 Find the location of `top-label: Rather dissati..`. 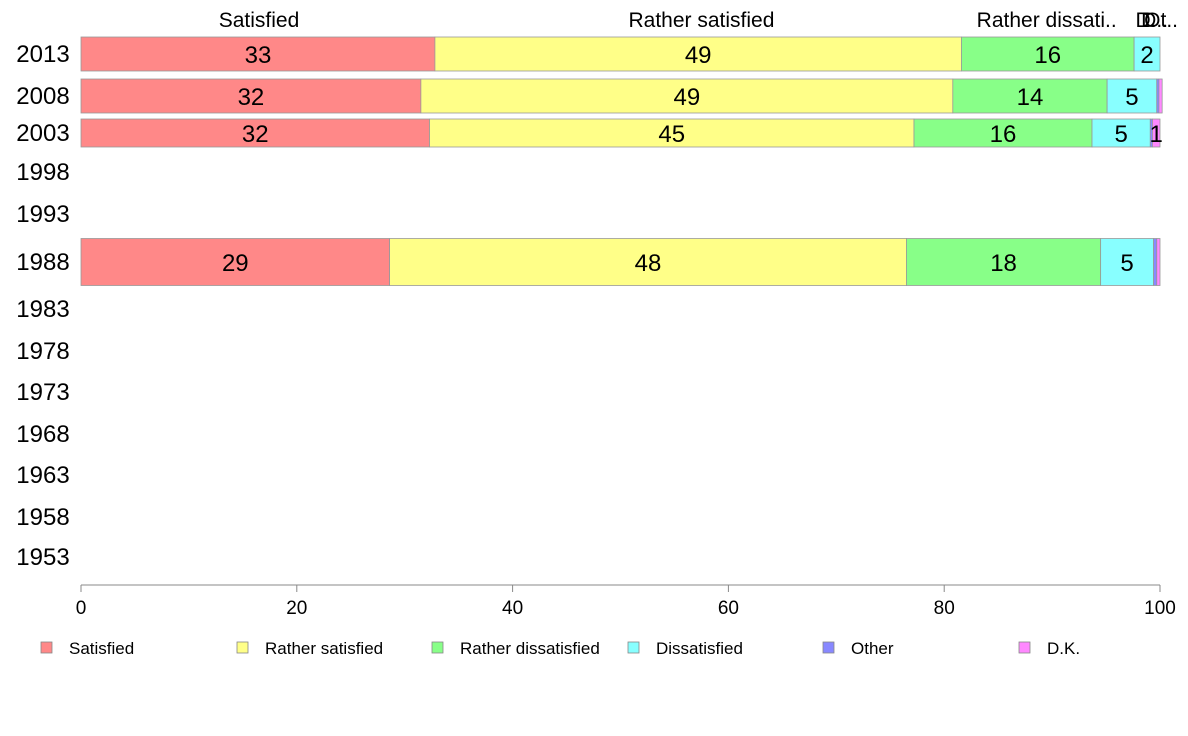

top-label: Rather dissati.. is located at coordinates (1047, 20).